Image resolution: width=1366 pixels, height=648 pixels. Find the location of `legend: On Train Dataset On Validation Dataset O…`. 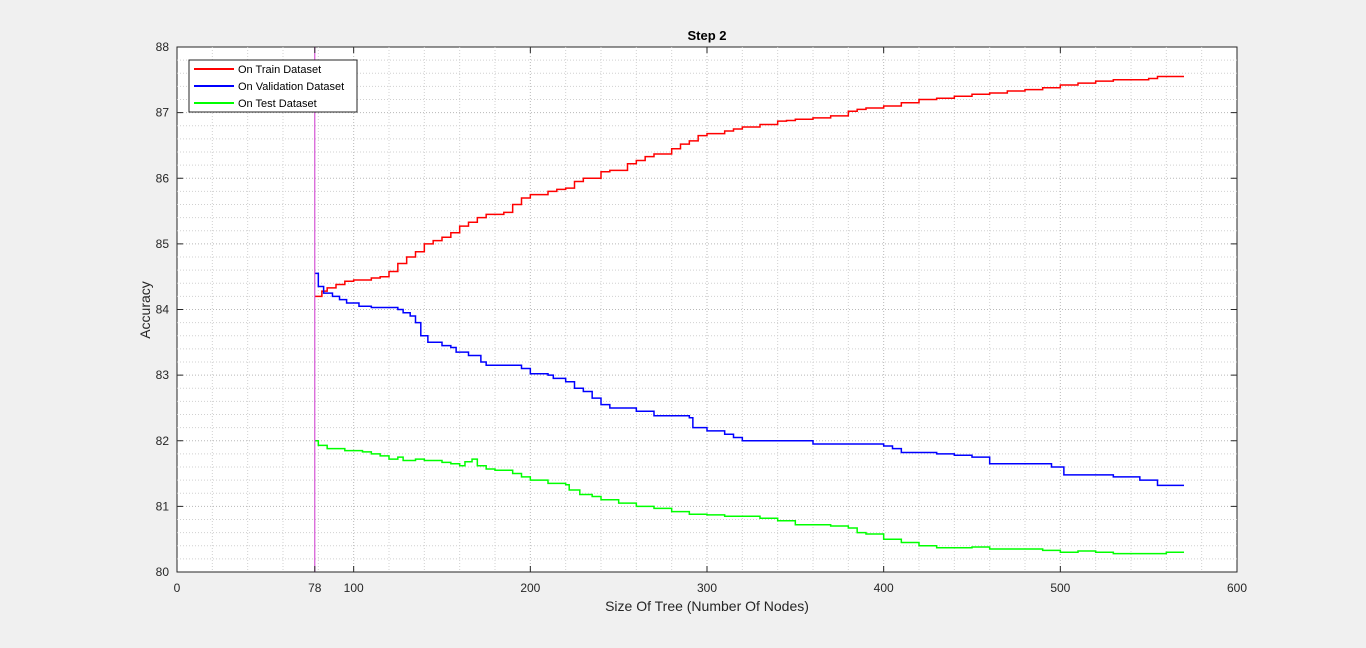

legend: On Train Dataset On Validation Dataset O… is located at coordinates (273, 86).